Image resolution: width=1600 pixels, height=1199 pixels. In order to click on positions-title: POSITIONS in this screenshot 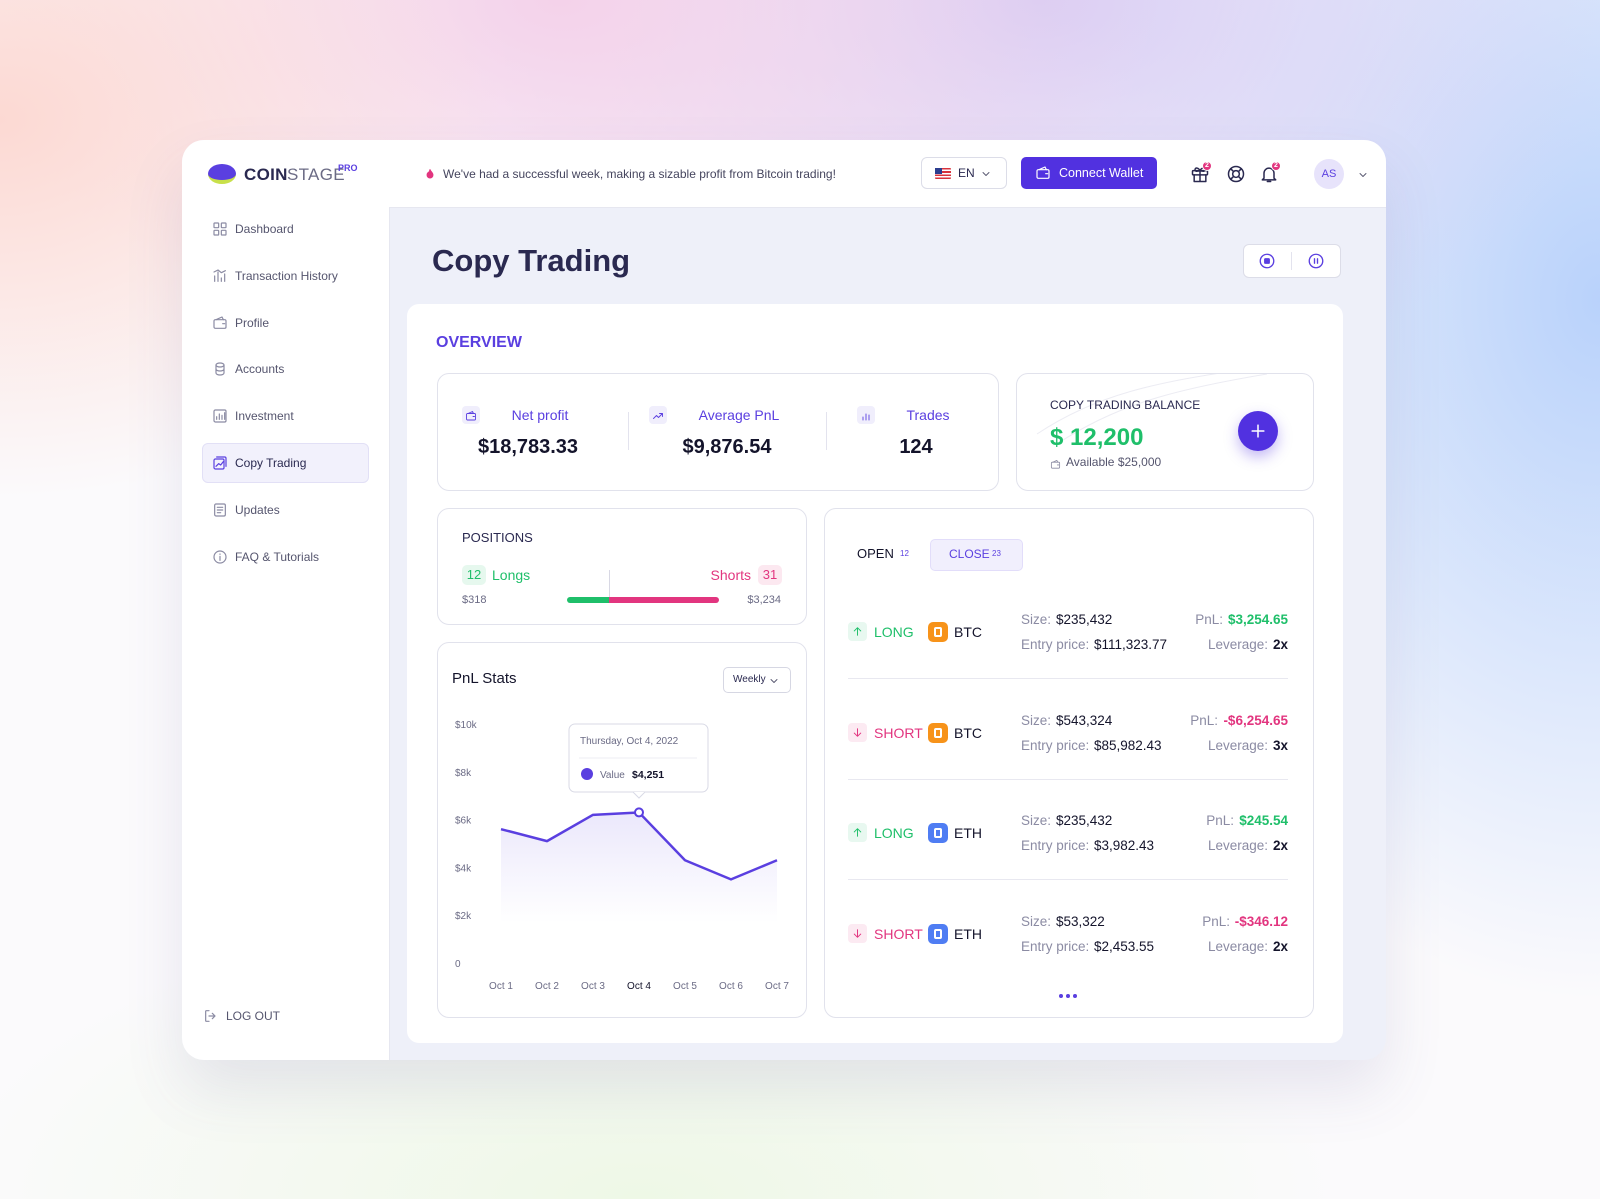, I will do `click(497, 537)`.